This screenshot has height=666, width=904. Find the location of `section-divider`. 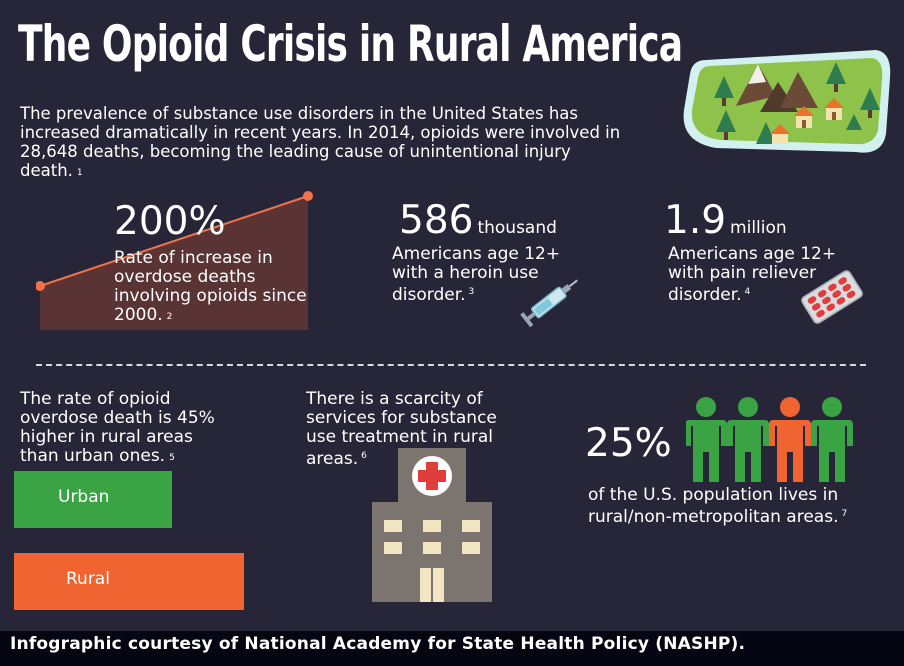

section-divider is located at coordinates (451, 365).